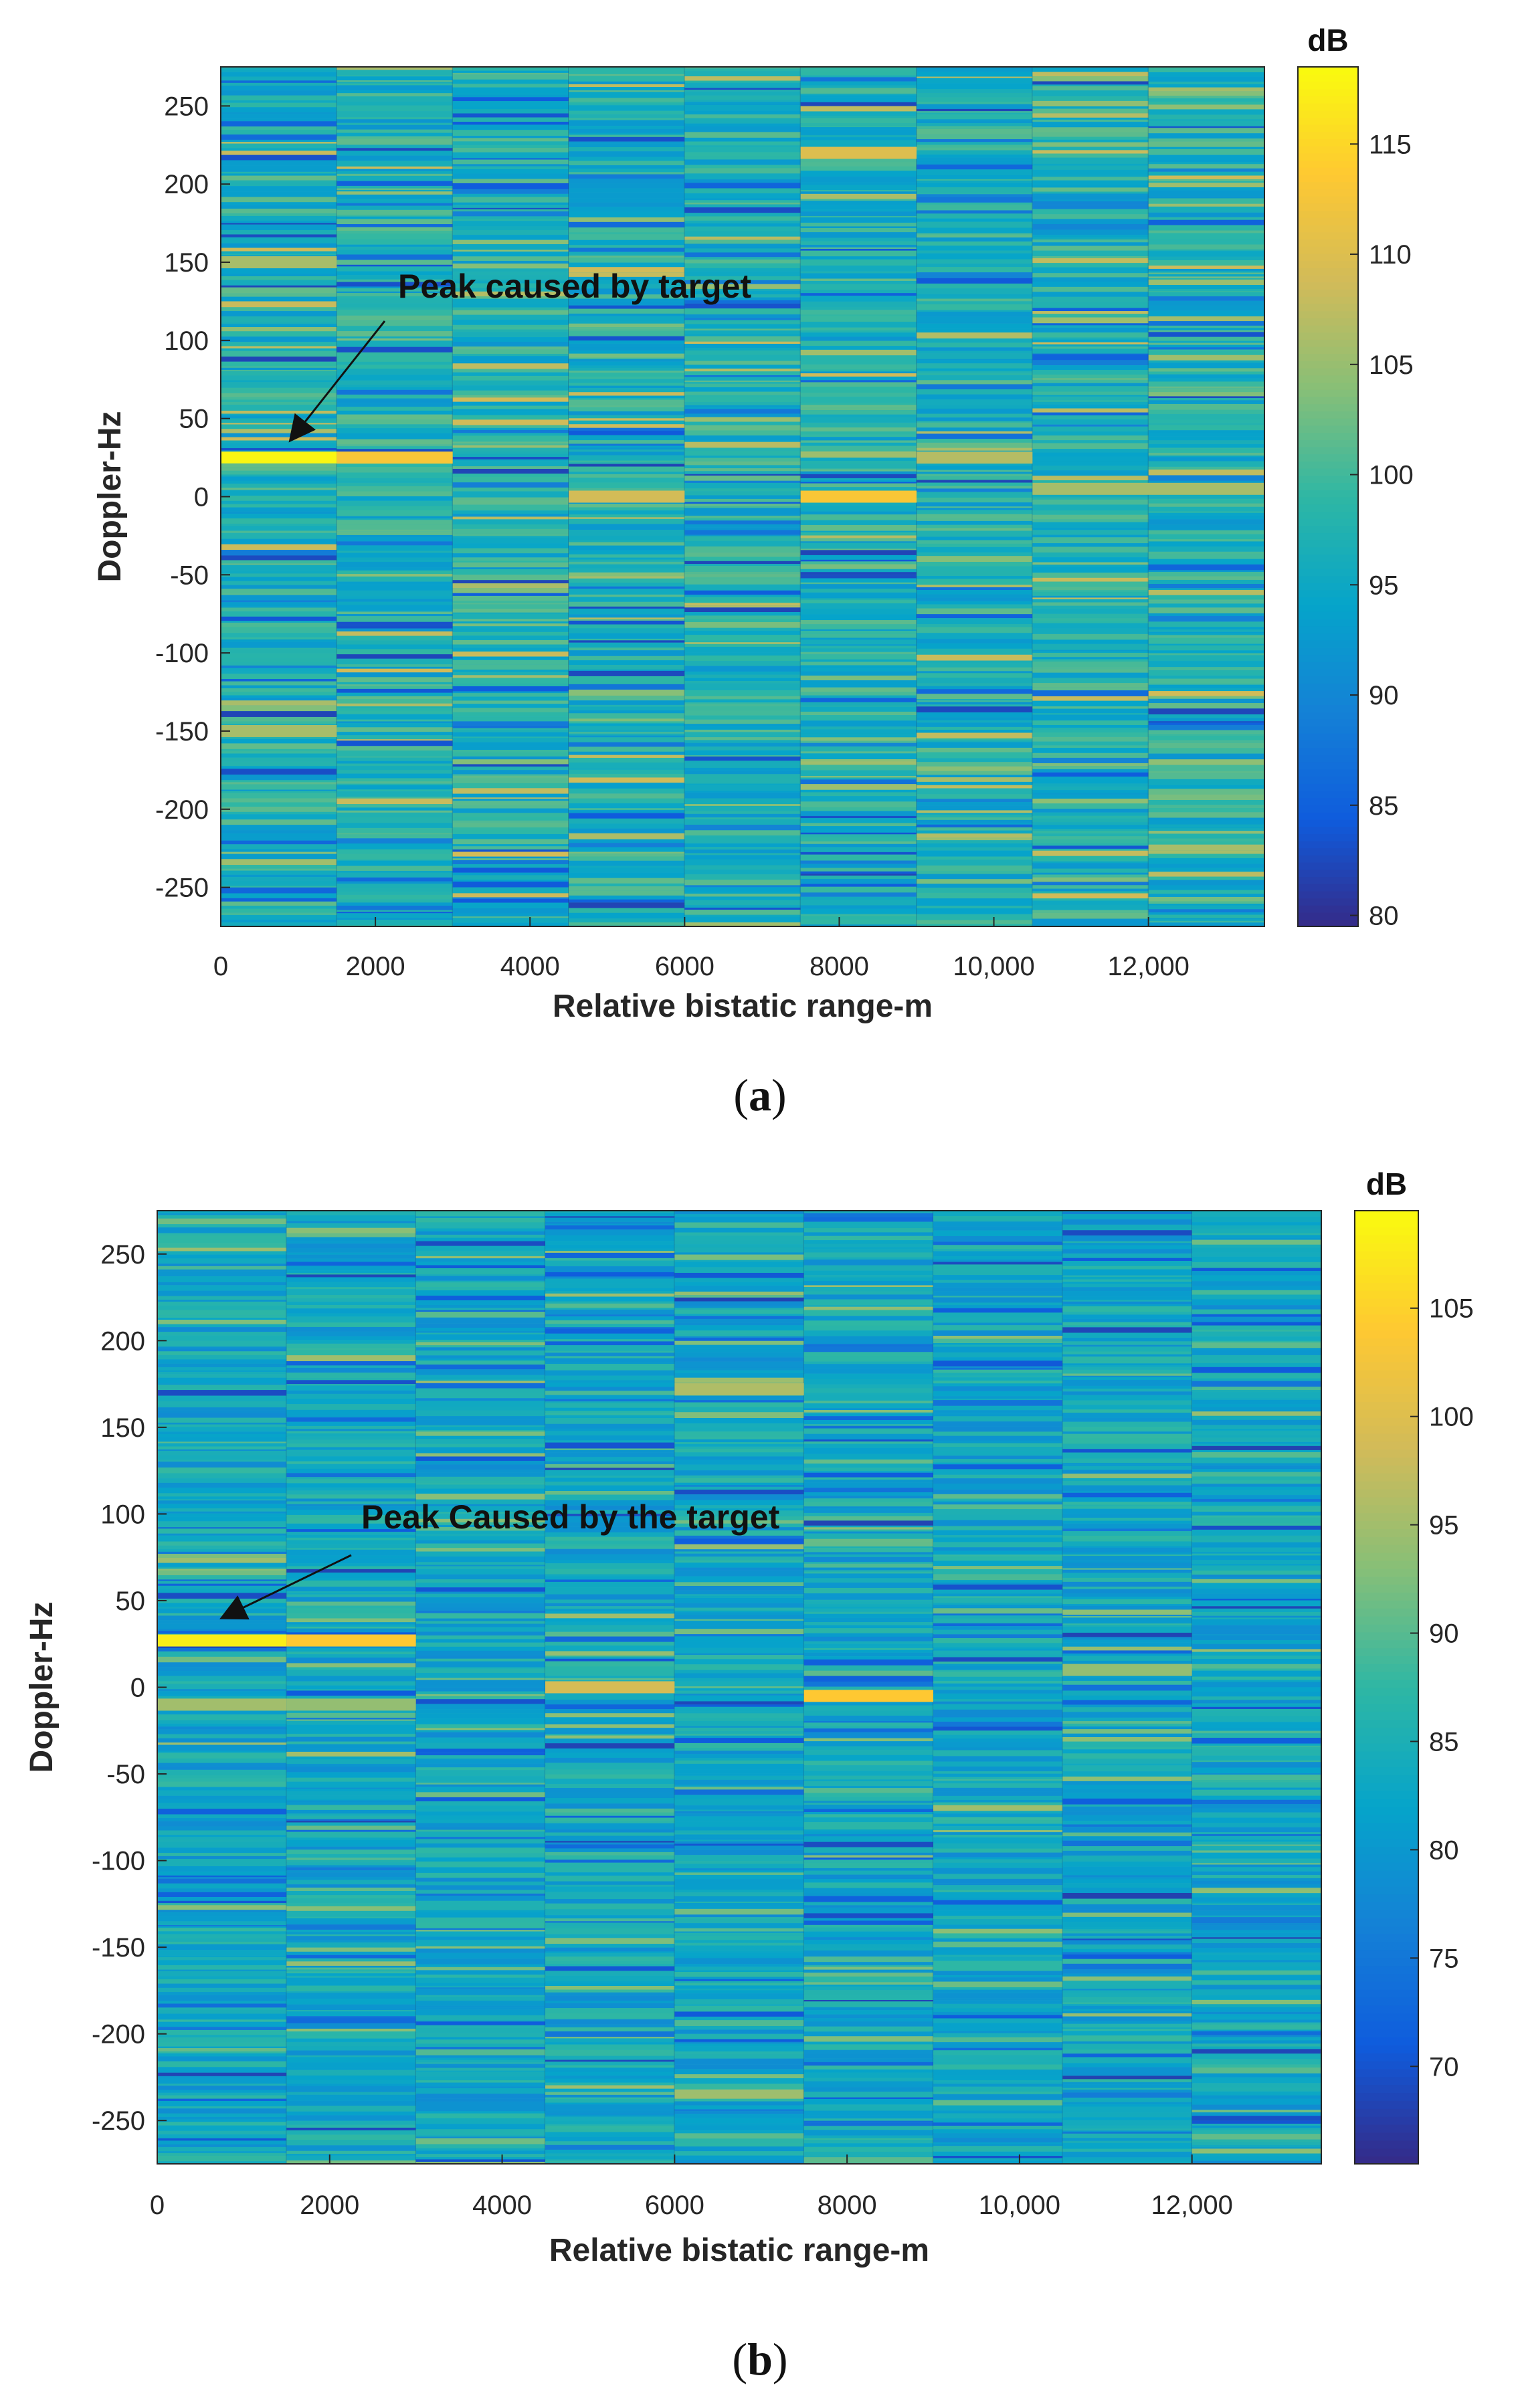 This screenshot has width=1520, height=2408. What do you see at coordinates (1451, 1417) in the screenshot?
I see `colorbar-tick-label: 100` at bounding box center [1451, 1417].